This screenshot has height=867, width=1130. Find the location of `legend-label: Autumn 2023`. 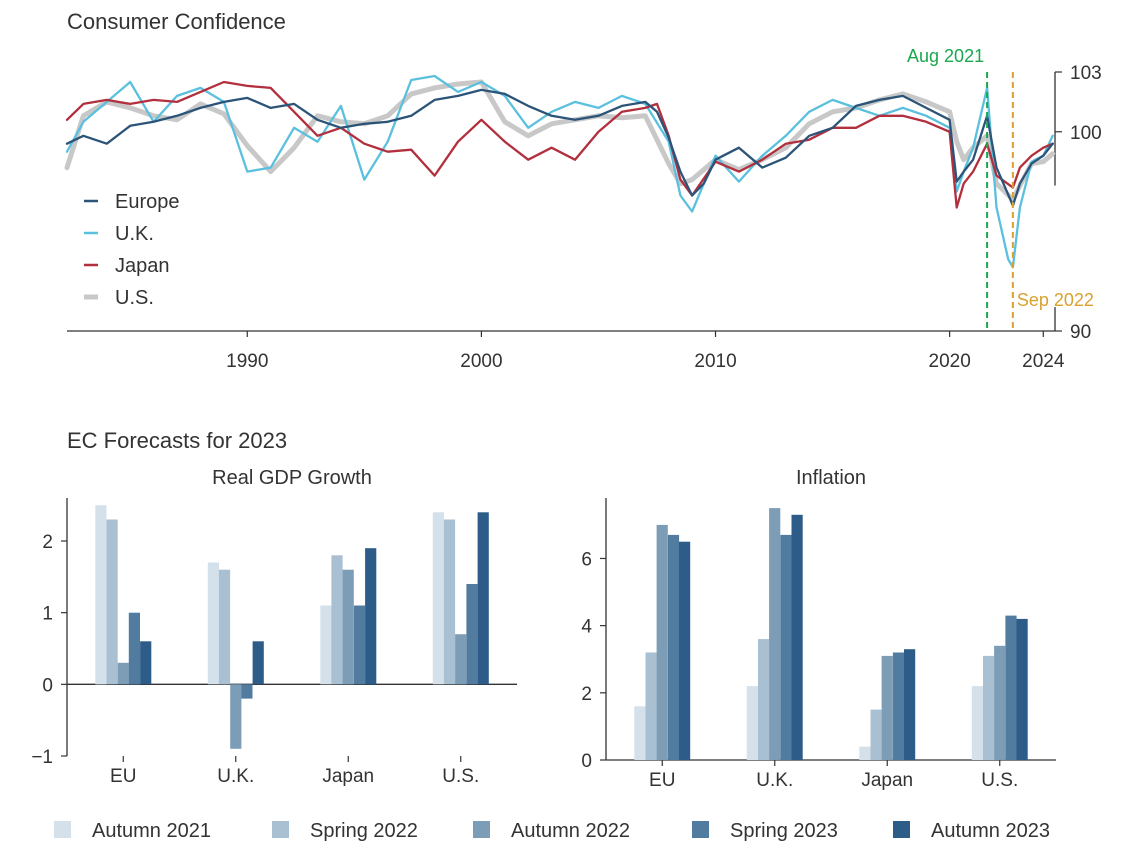

legend-label: Autumn 2023 is located at coordinates (990, 831).